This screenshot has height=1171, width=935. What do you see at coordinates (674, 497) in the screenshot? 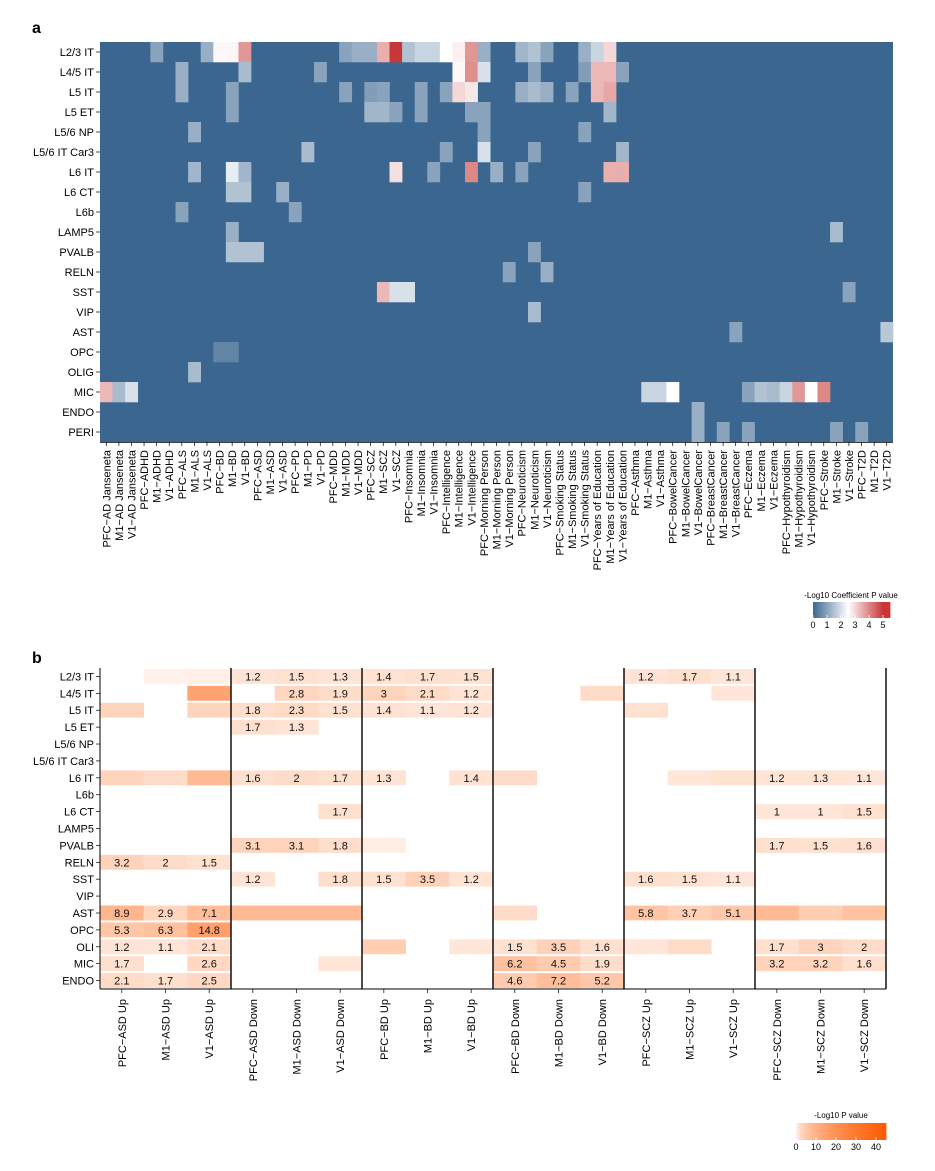
I see `column-label: PFC−BowelCancer` at bounding box center [674, 497].